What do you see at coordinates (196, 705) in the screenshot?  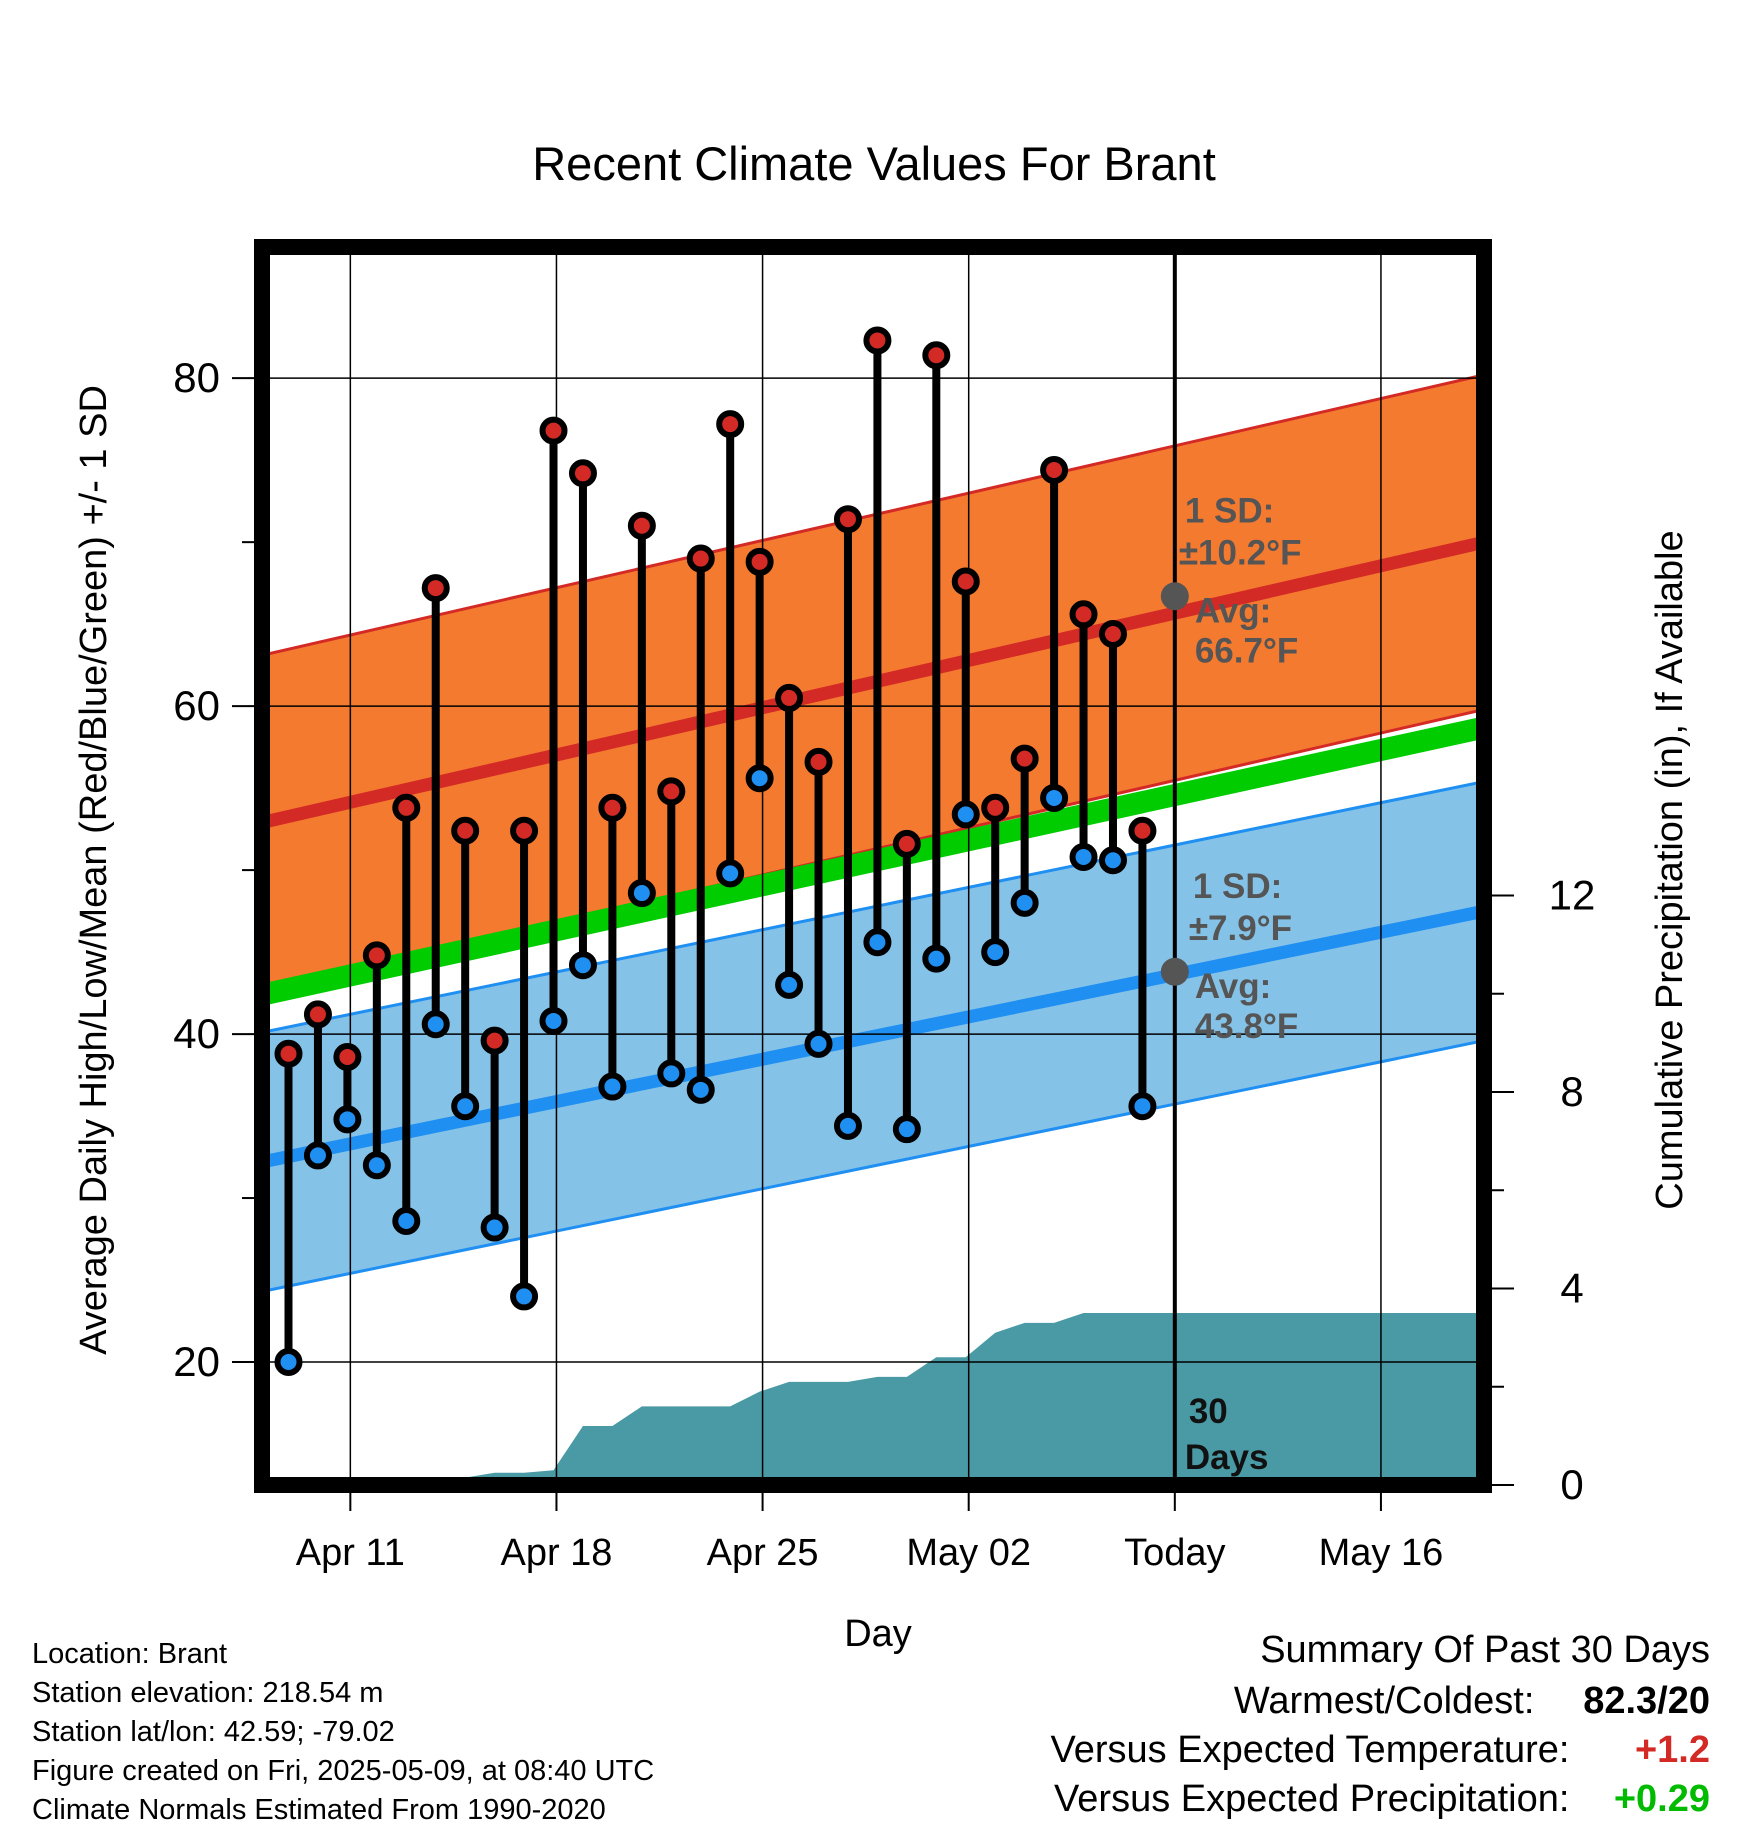 I see `y-left-tick-label-2: 60` at bounding box center [196, 705].